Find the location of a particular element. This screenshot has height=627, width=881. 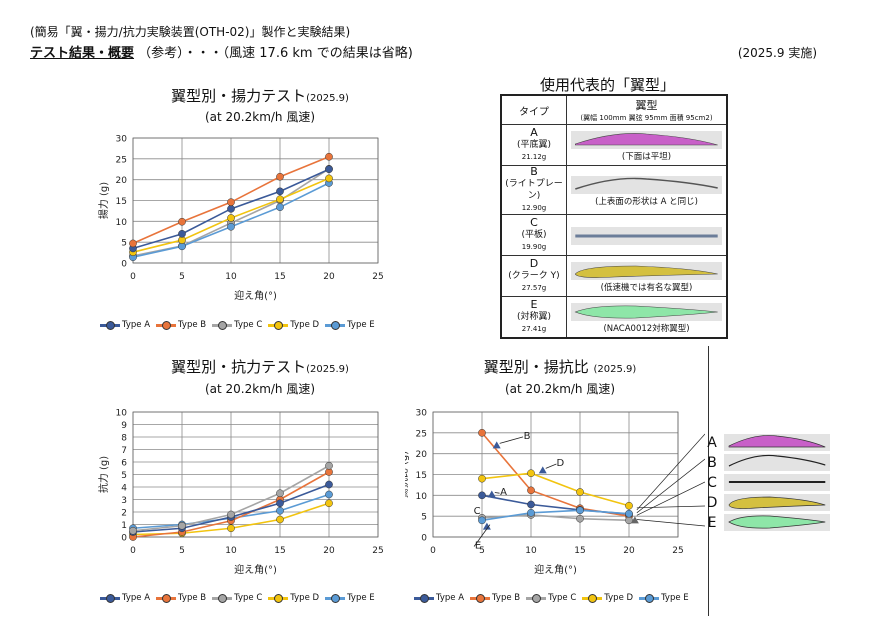

data-point-type-c is located at coordinates (182, 525).